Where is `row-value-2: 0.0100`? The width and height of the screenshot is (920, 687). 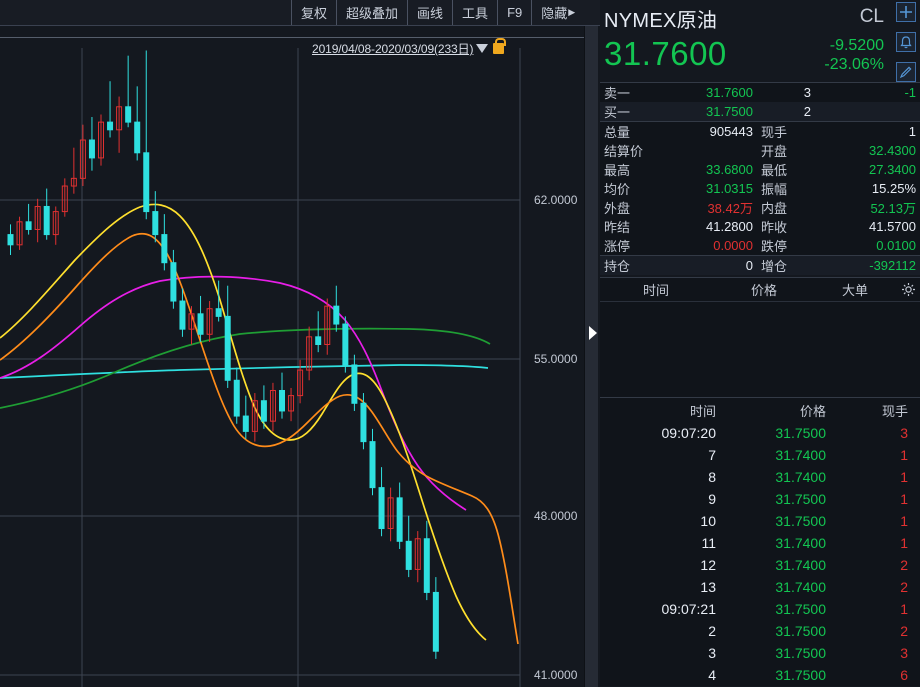 row-value-2: 0.0100 is located at coordinates (896, 245).